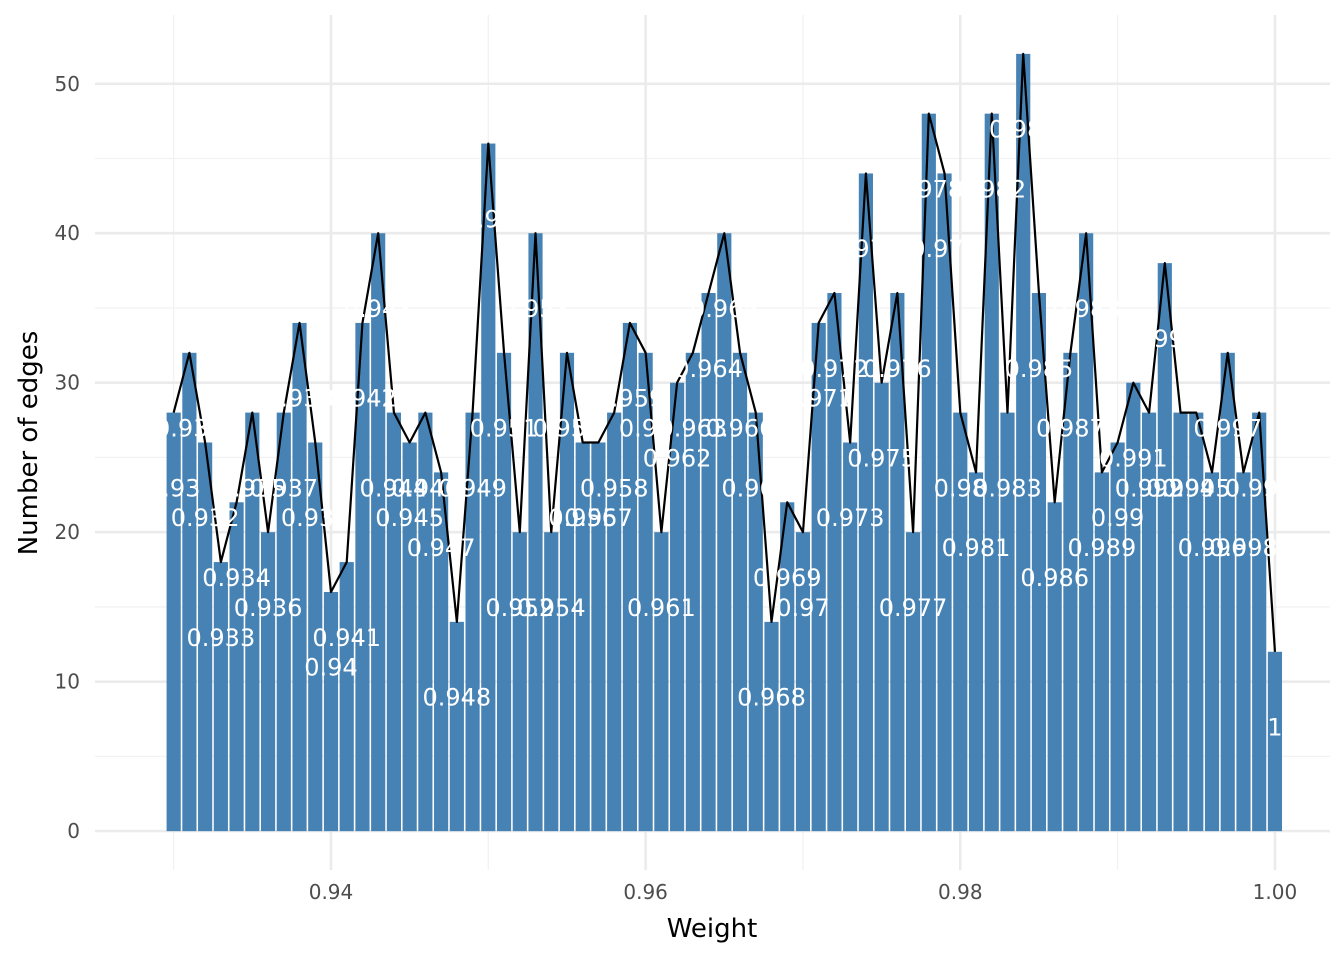 This screenshot has width=1344, height=960. I want to click on bar-value-label: 0.934, so click(236, 578).